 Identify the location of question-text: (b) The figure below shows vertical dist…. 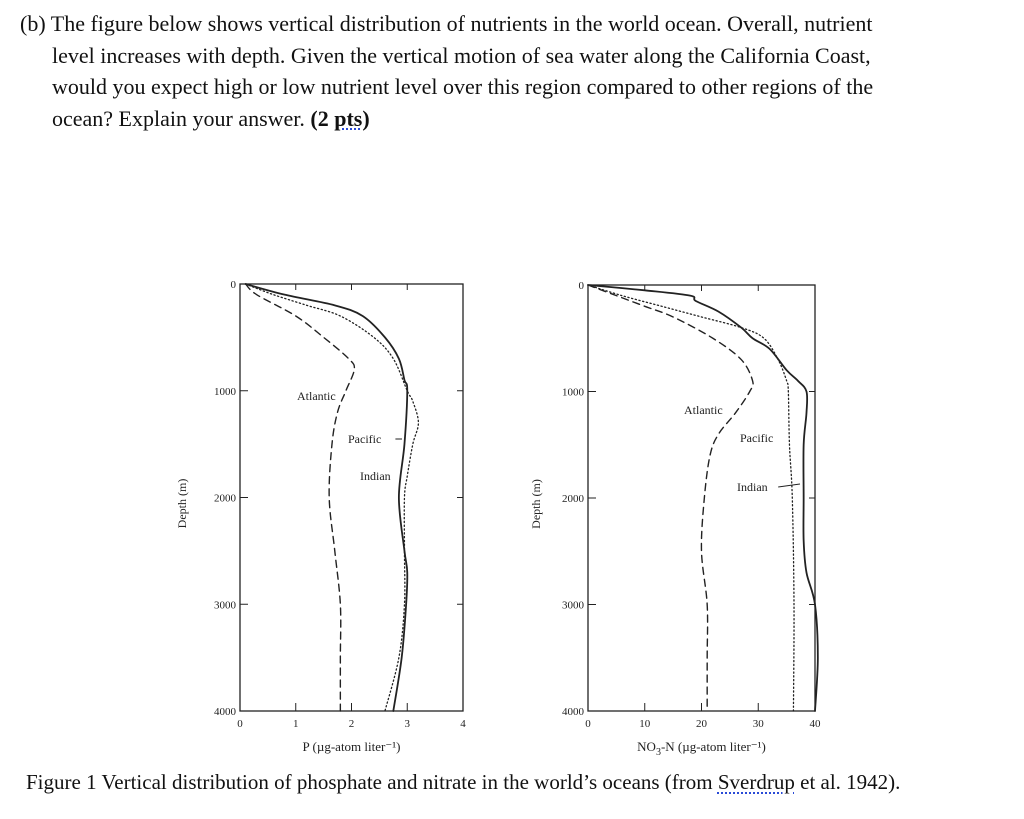
(515, 71).